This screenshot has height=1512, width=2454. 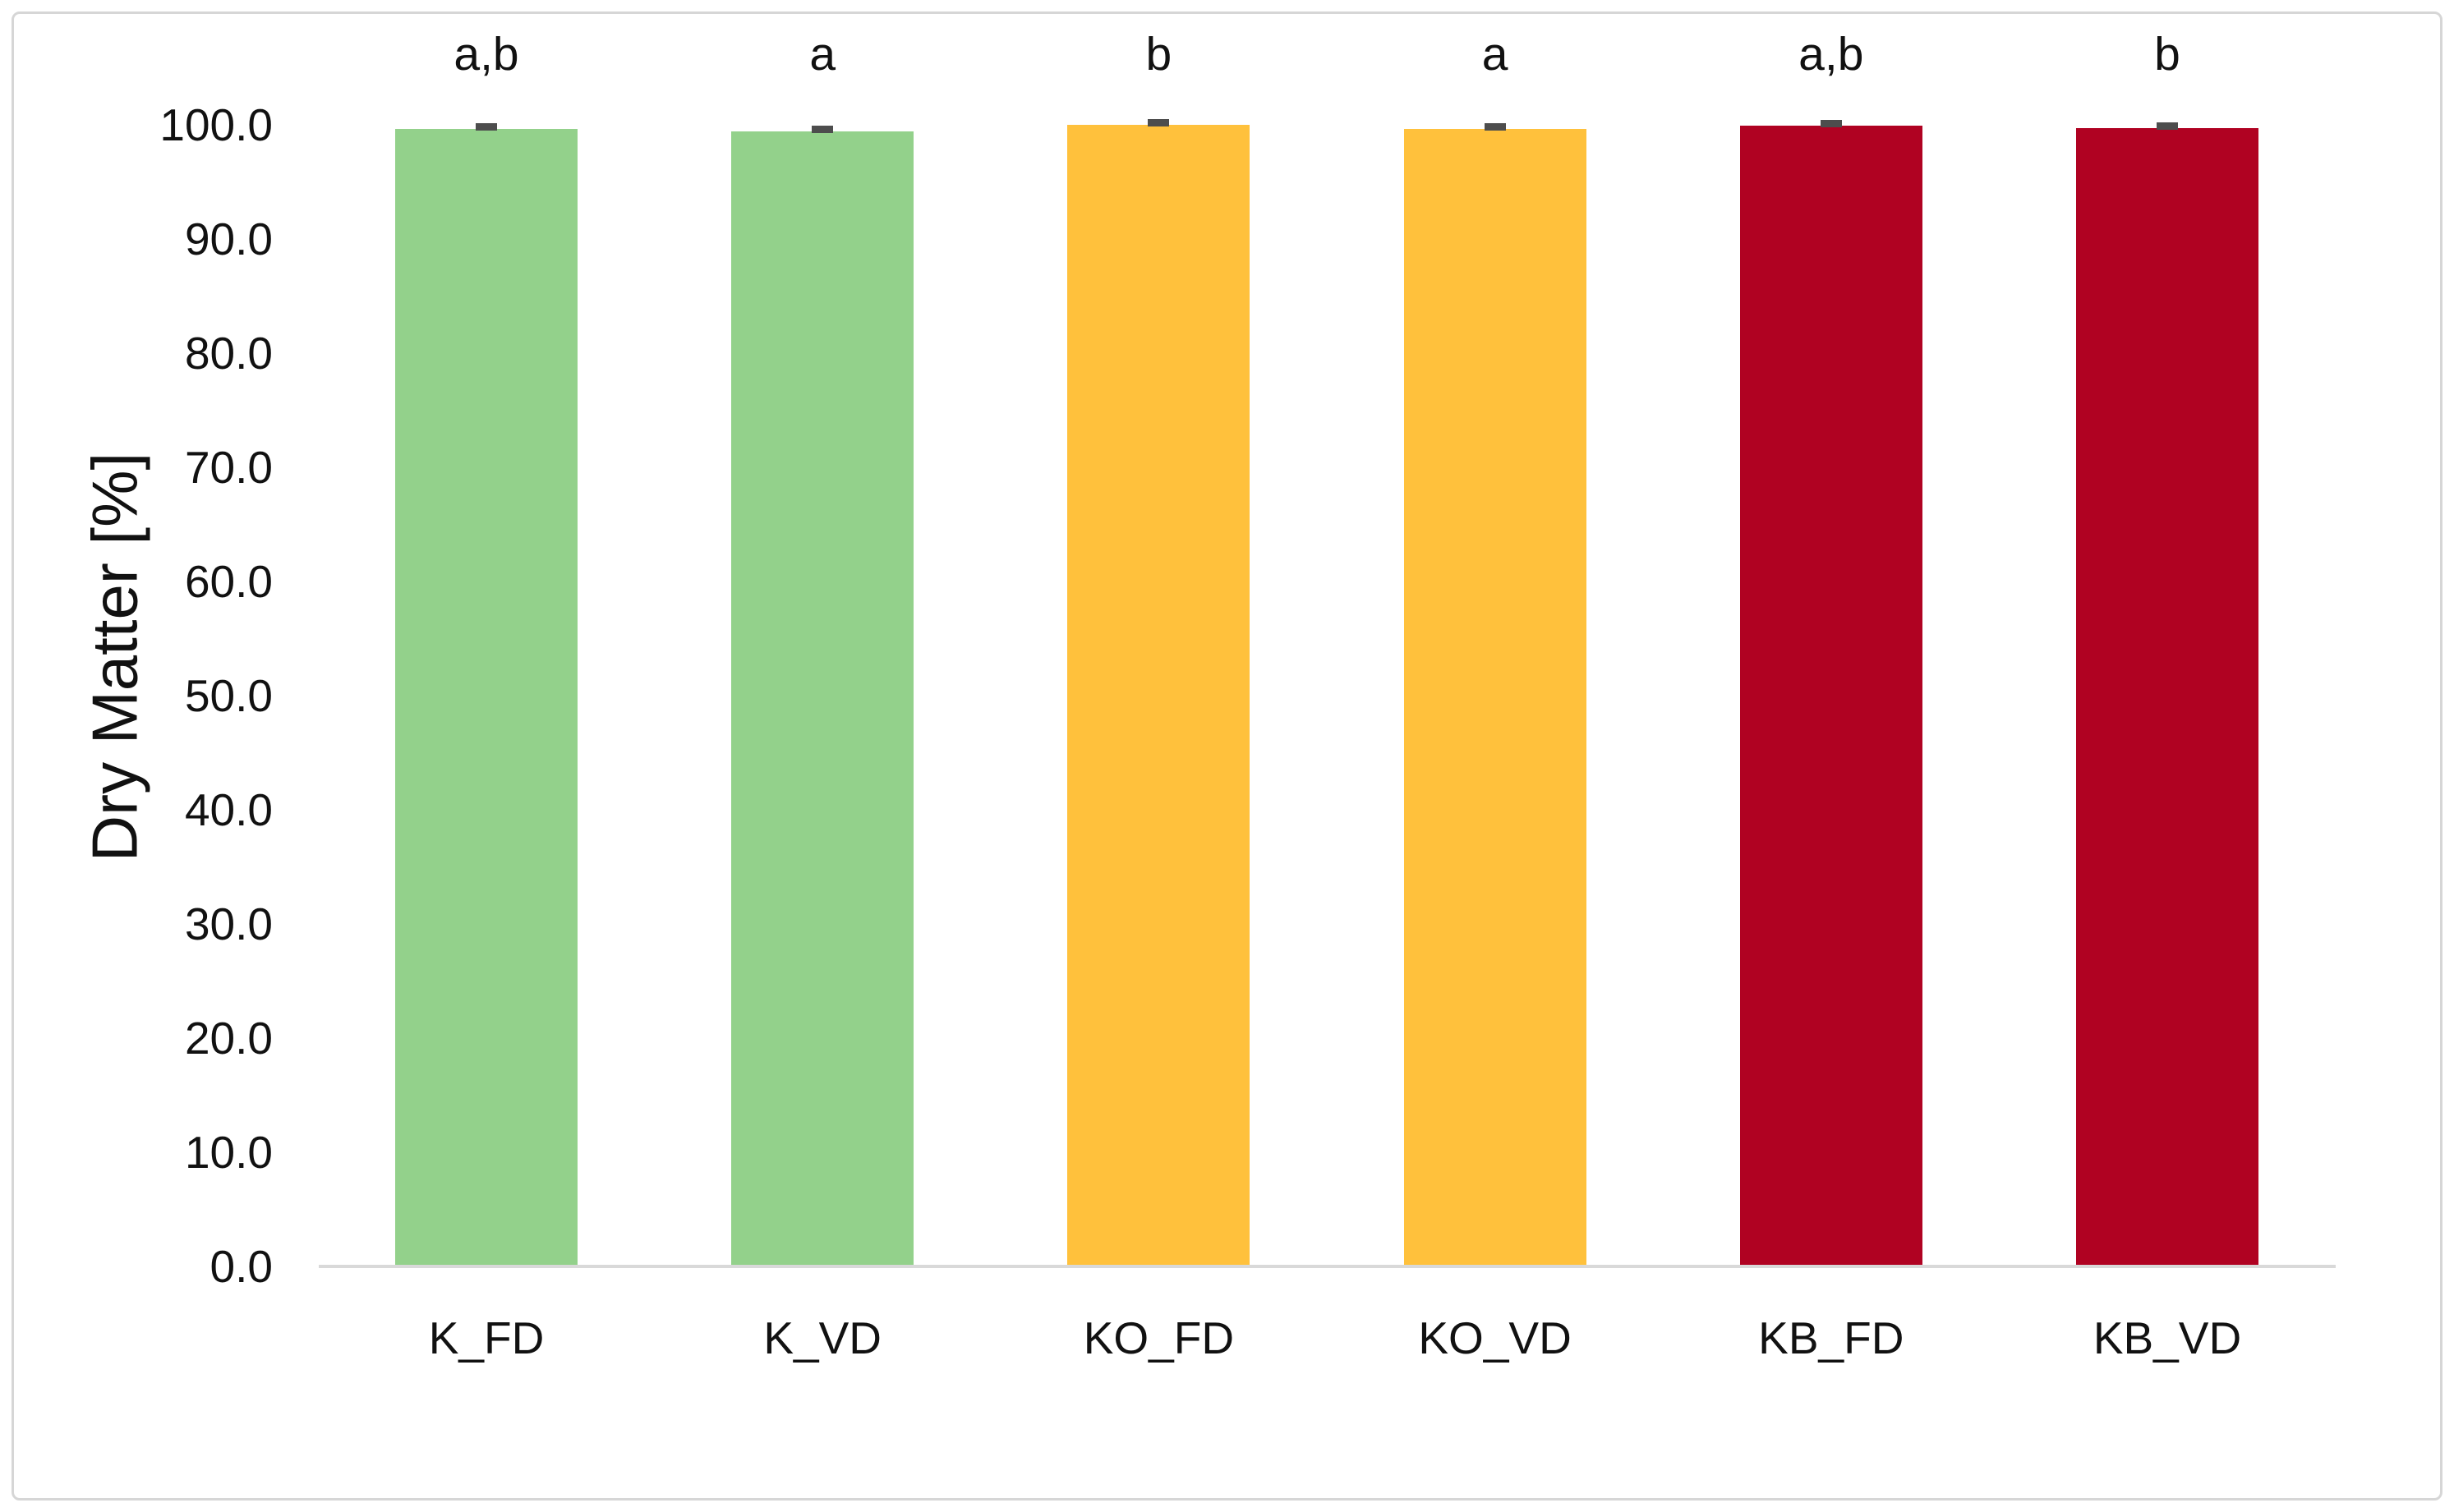 I want to click on bar-KB_VD, so click(x=2167, y=696).